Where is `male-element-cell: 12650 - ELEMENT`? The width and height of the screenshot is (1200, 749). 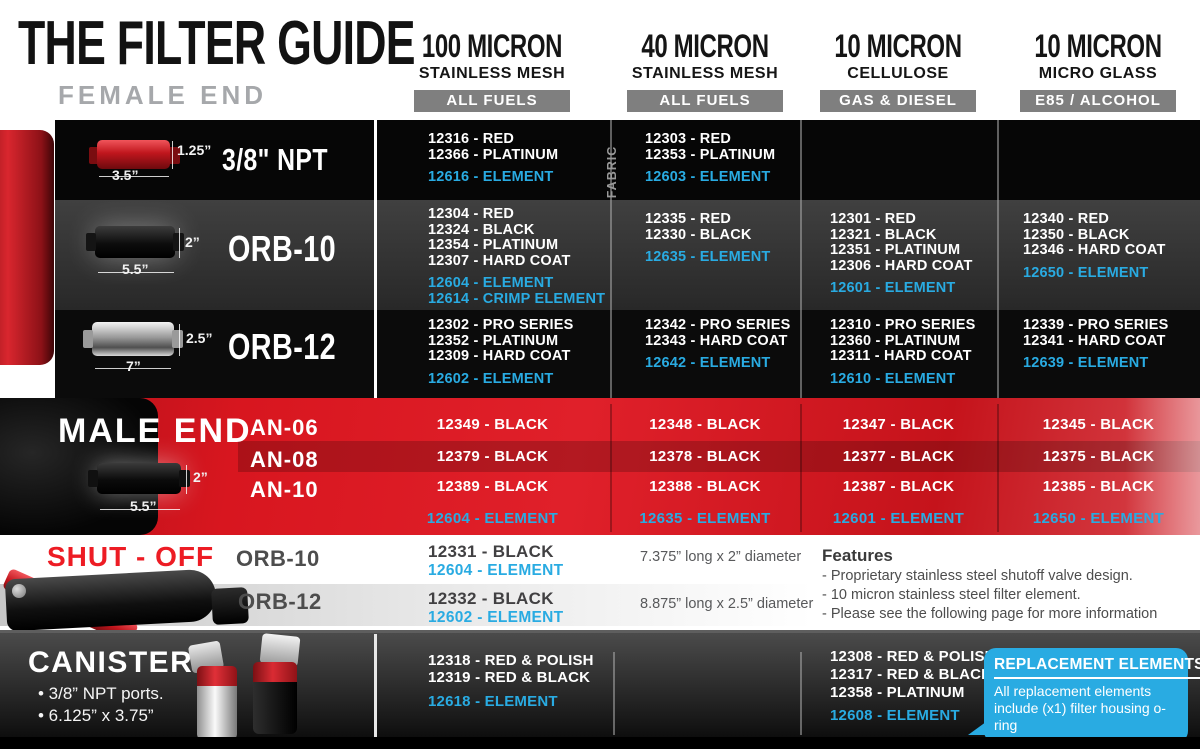 male-element-cell: 12650 - ELEMENT is located at coordinates (1098, 518).